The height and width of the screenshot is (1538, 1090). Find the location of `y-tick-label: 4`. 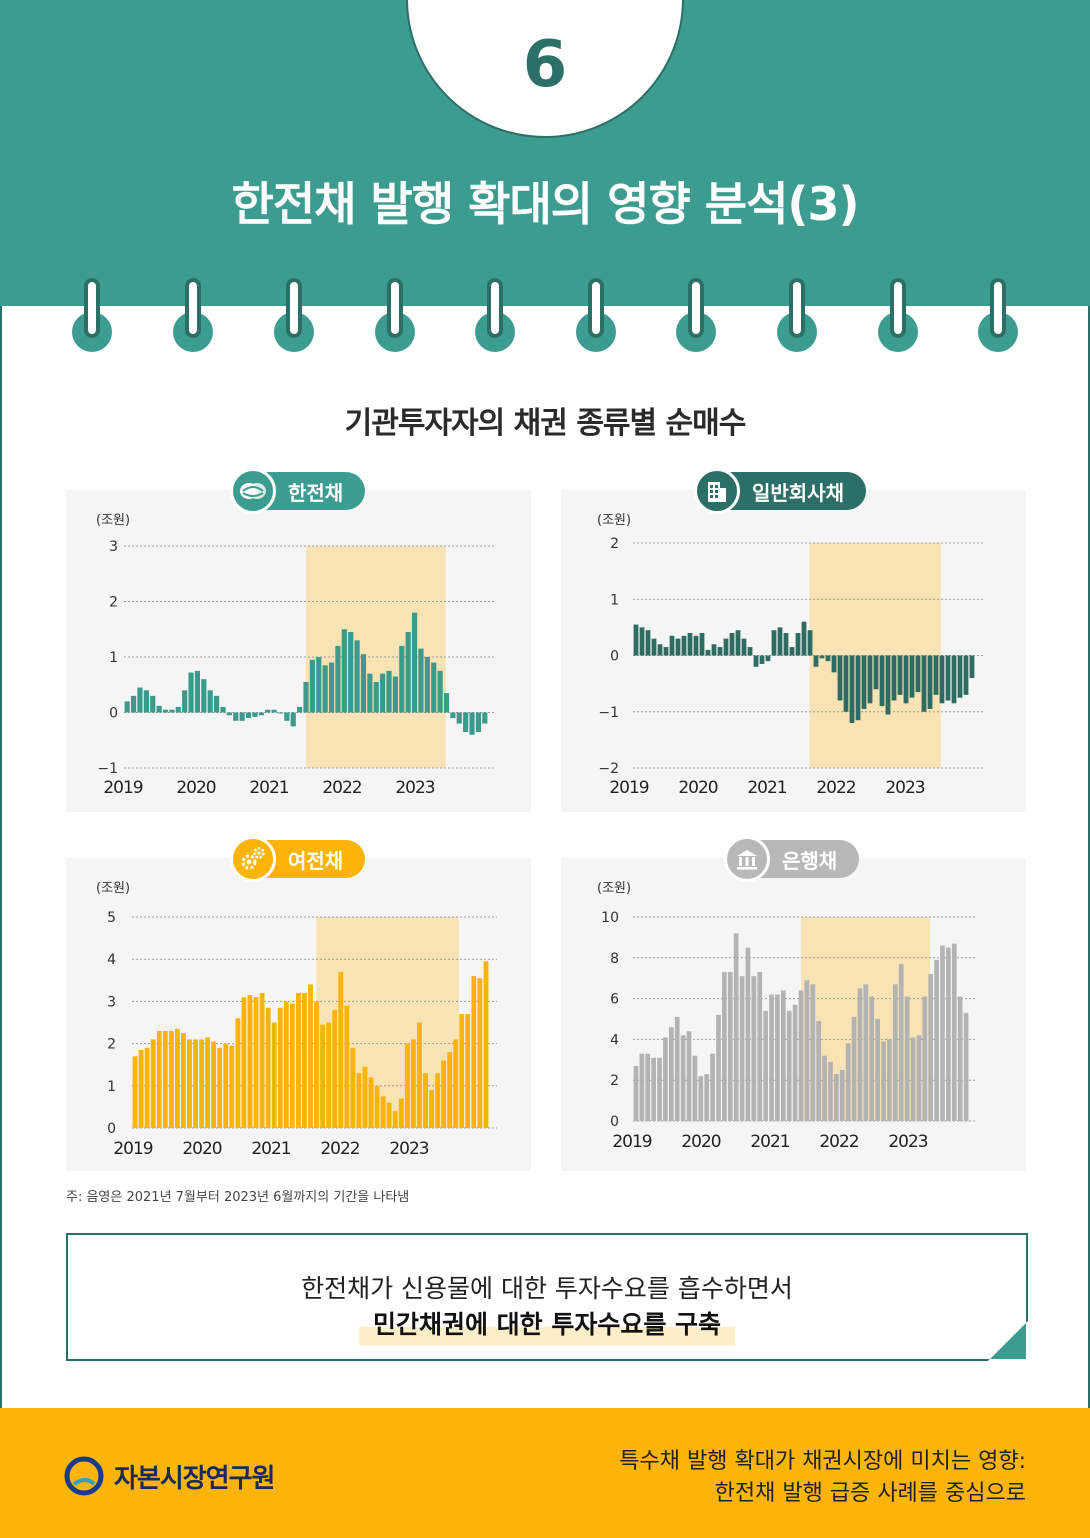

y-tick-label: 4 is located at coordinates (614, 1040).